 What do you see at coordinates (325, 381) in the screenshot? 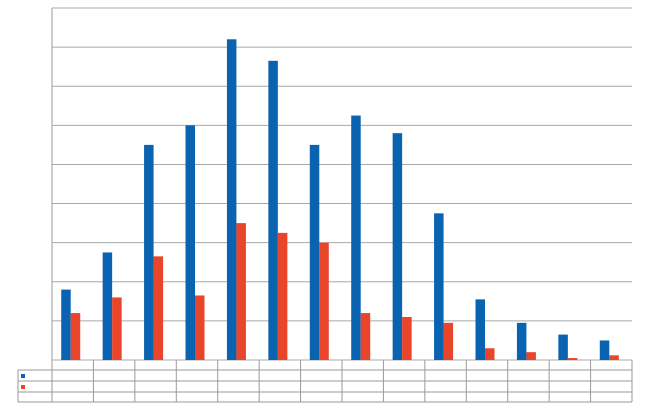
I see `data-table` at bounding box center [325, 381].